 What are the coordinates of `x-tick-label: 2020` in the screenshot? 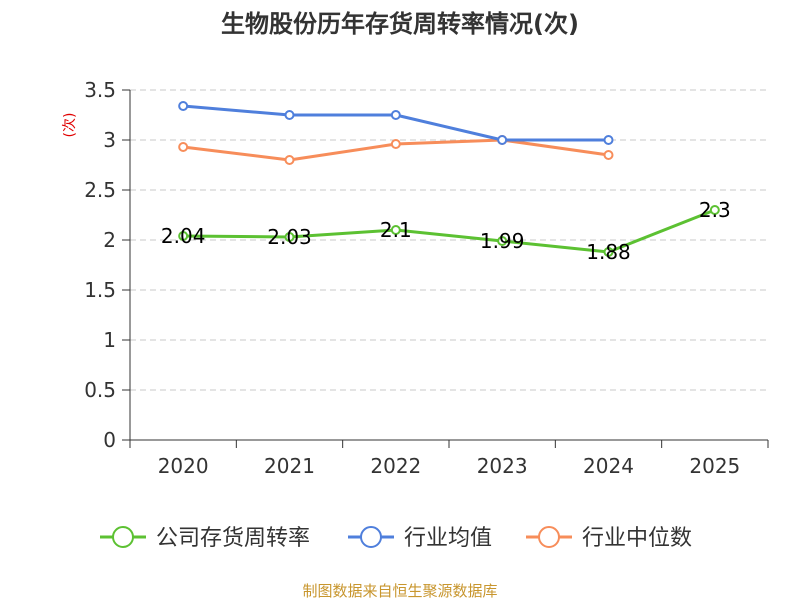 It's located at (183, 466).